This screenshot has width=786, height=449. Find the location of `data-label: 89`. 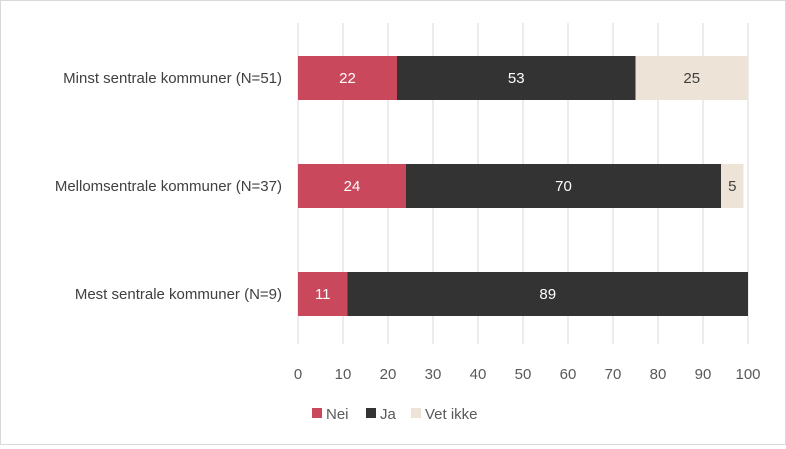

data-label: 89 is located at coordinates (547, 294).